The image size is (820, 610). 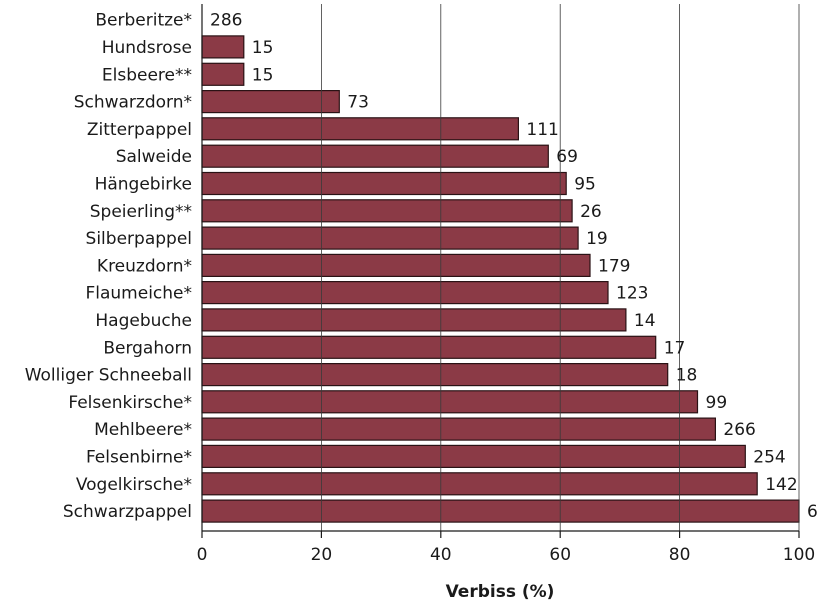 What do you see at coordinates (143, 185) in the screenshot?
I see `category-label: Hängebirke` at bounding box center [143, 185].